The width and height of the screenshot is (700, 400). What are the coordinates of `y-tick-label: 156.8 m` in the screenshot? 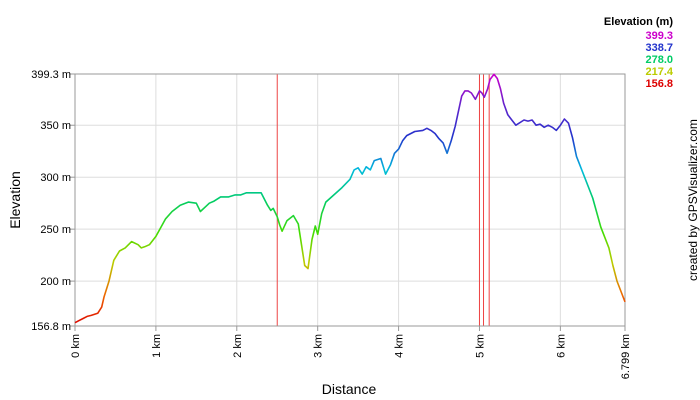 It's located at (51, 327).